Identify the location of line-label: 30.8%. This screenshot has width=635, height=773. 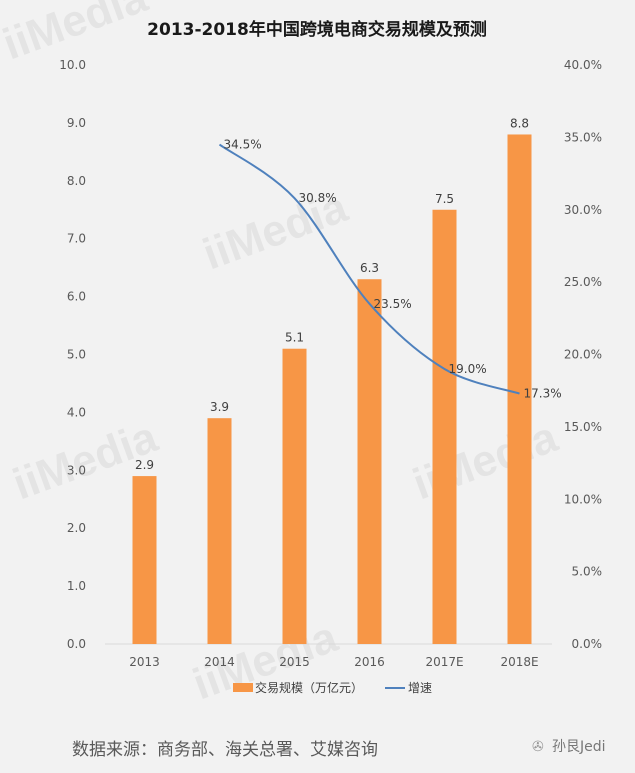
(318, 198).